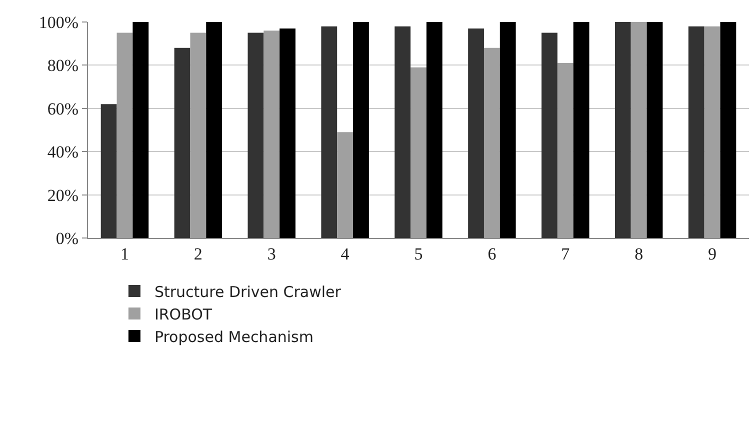 This screenshot has height=423, width=753. Describe the element at coordinates (492, 254) in the screenshot. I see `x-tick-label: 6` at that location.